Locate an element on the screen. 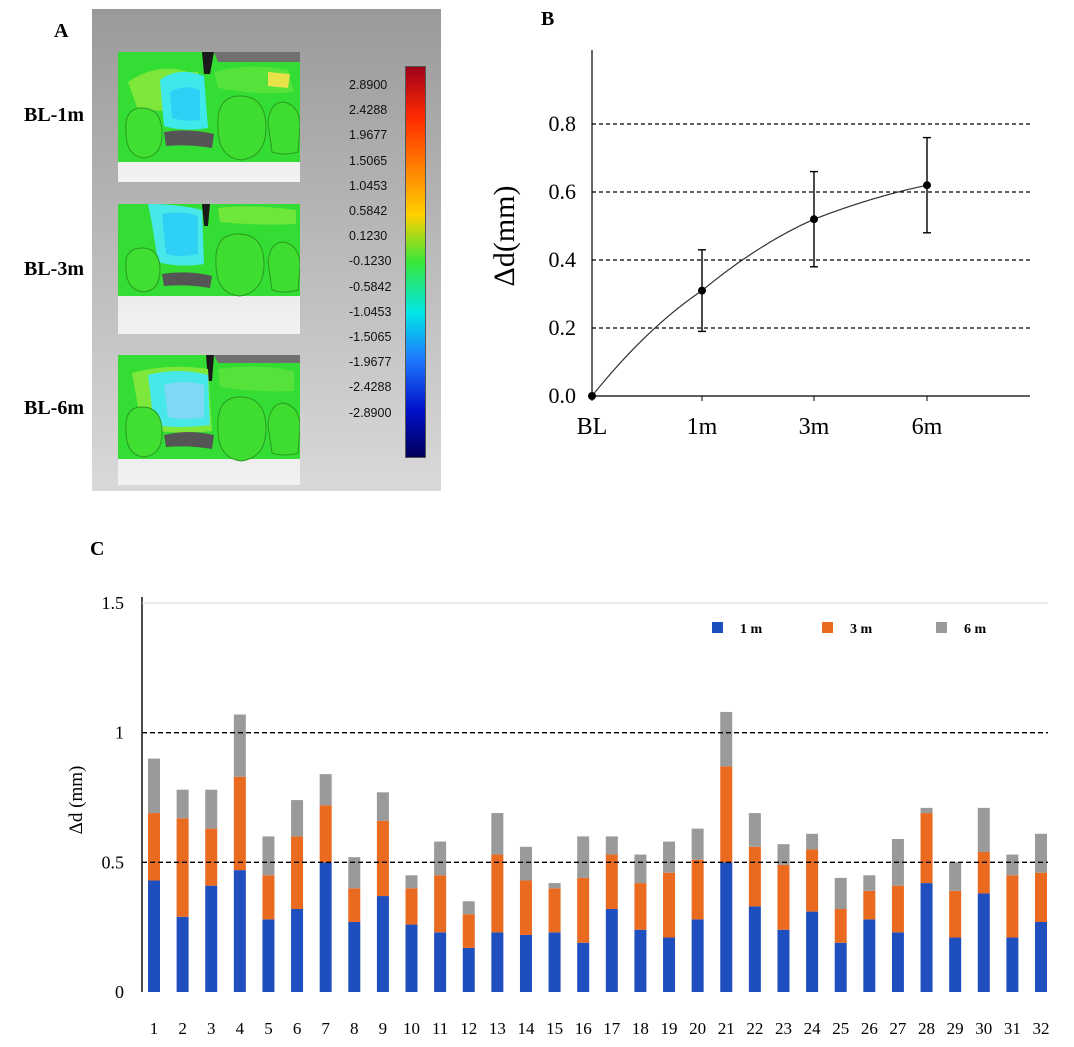 The image size is (1074, 1047). x-tick-label: 21 is located at coordinates (726, 1028).